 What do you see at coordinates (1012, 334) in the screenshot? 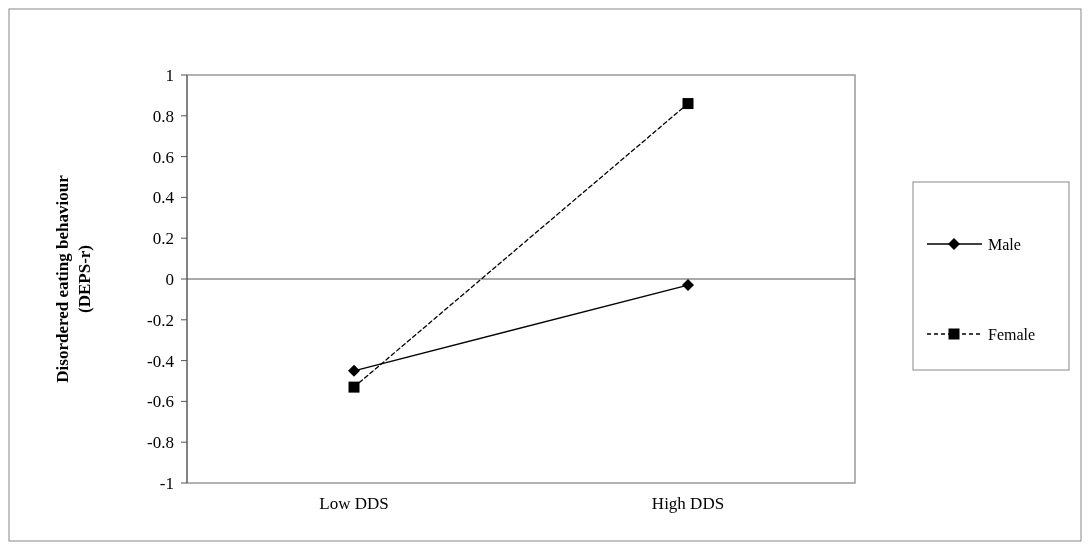
I see `legend-label: Female` at bounding box center [1012, 334].